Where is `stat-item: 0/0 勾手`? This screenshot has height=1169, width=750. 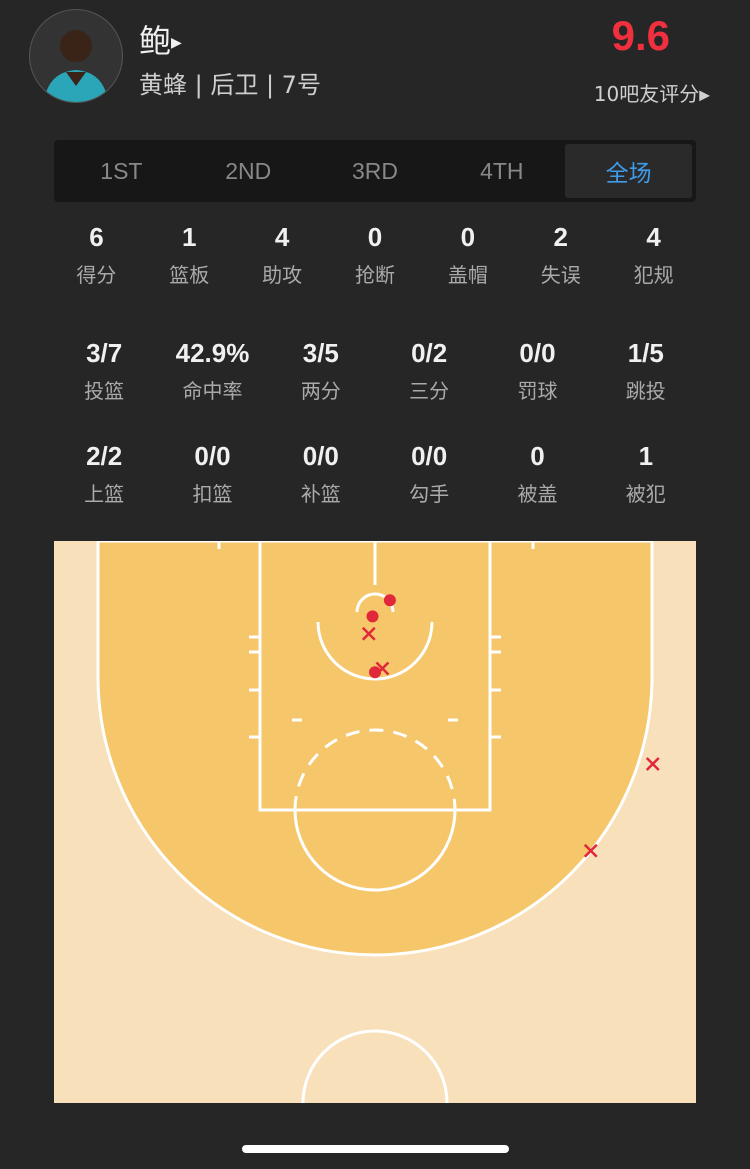 stat-item: 0/0 勾手 is located at coordinates (429, 474).